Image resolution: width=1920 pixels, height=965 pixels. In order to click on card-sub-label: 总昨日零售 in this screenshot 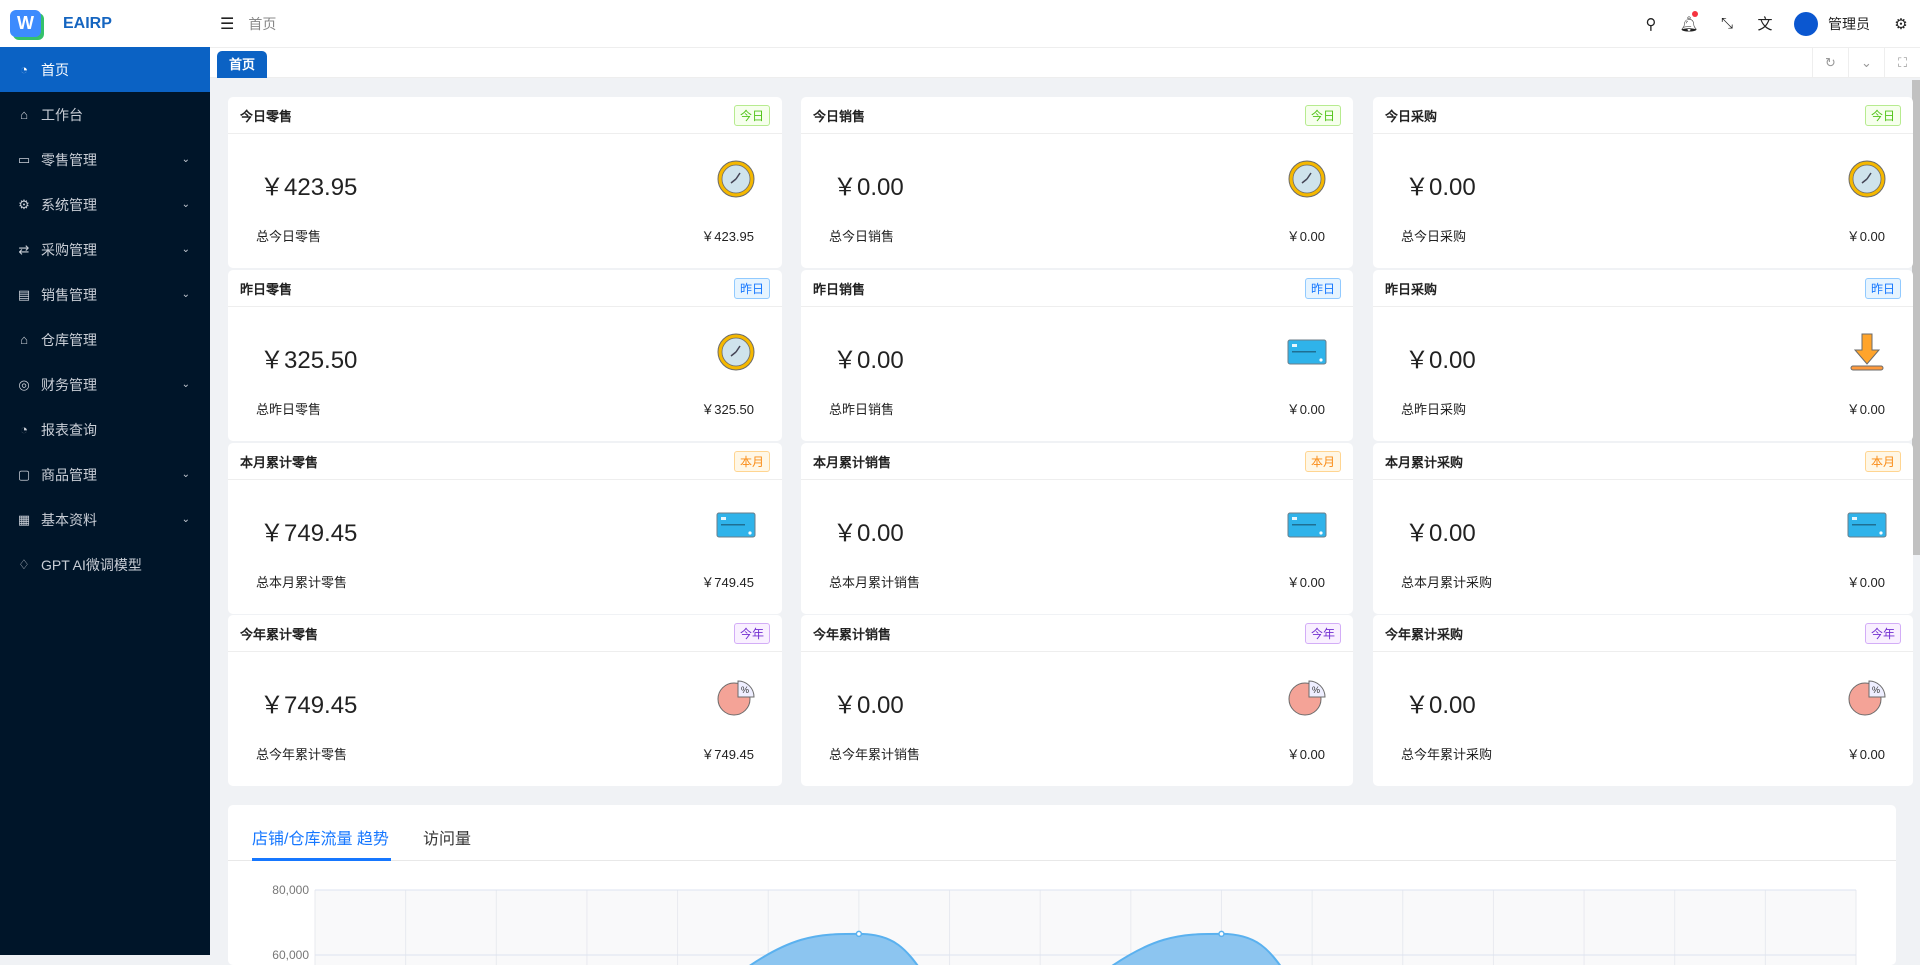, I will do `click(289, 409)`.